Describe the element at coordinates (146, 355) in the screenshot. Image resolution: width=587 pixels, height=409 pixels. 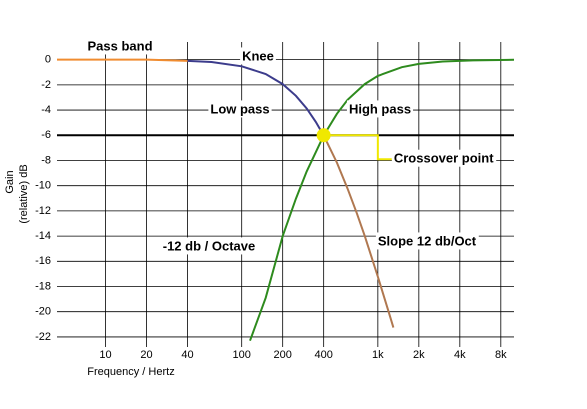
I see `x-tick-label: 20` at that location.